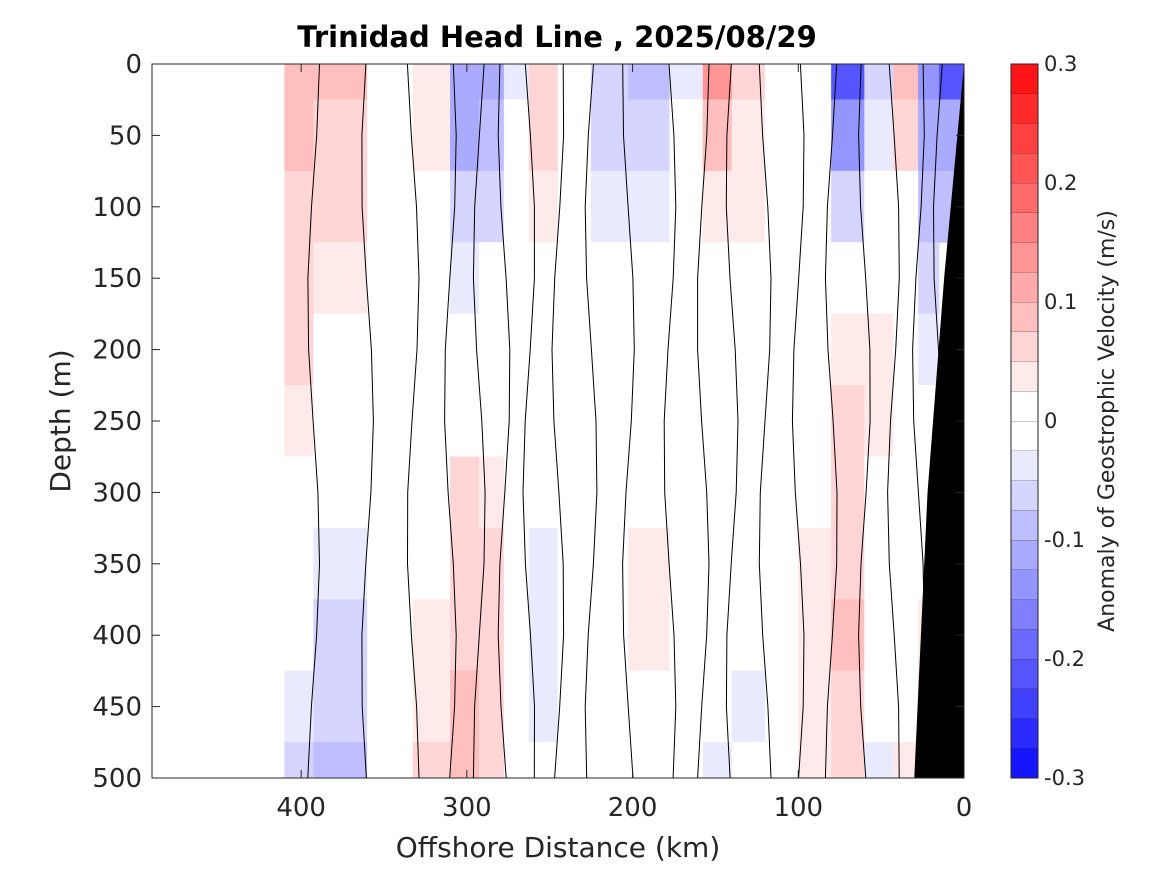 The height and width of the screenshot is (875, 1167). Describe the element at coordinates (117, 565) in the screenshot. I see `y-tick-label: 350` at that location.